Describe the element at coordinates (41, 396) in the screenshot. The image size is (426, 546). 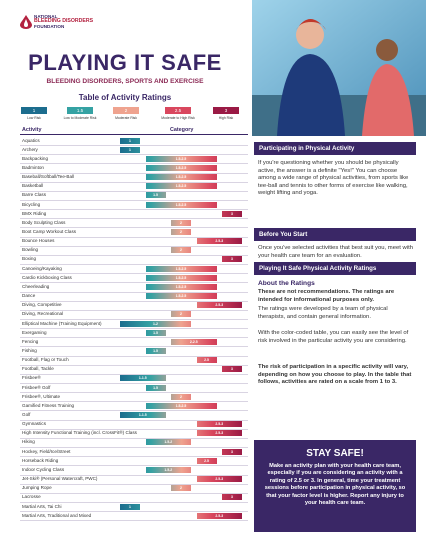
I see `activity-name: Frisbee®, Ultimate` at that location.